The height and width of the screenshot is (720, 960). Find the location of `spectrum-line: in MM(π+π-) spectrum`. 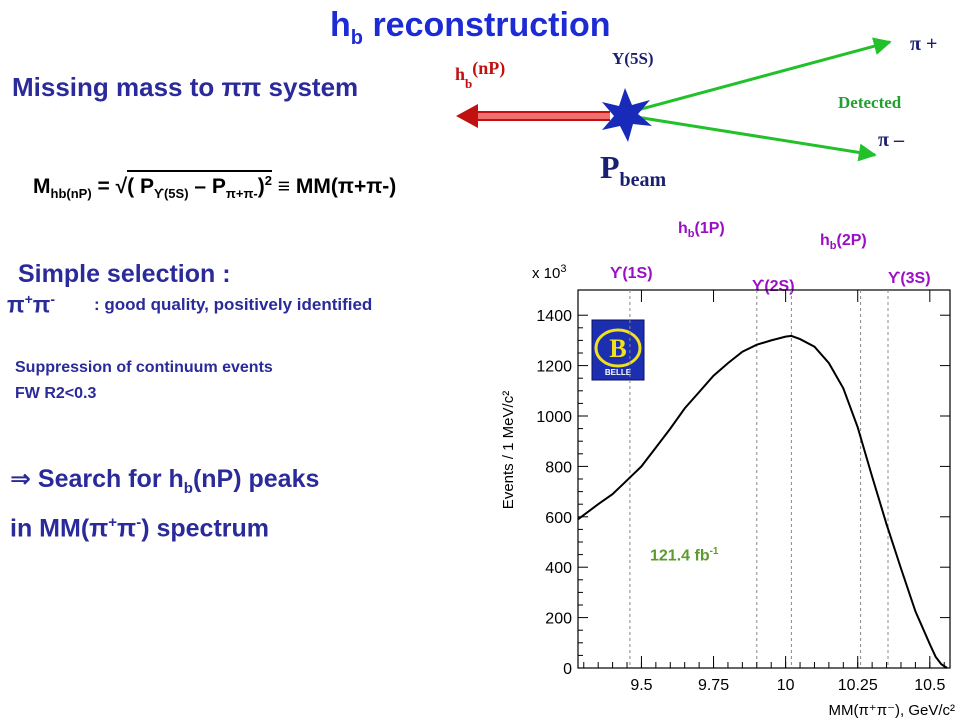

spectrum-line: in MM(π+π-) spectrum is located at coordinates (139, 528).